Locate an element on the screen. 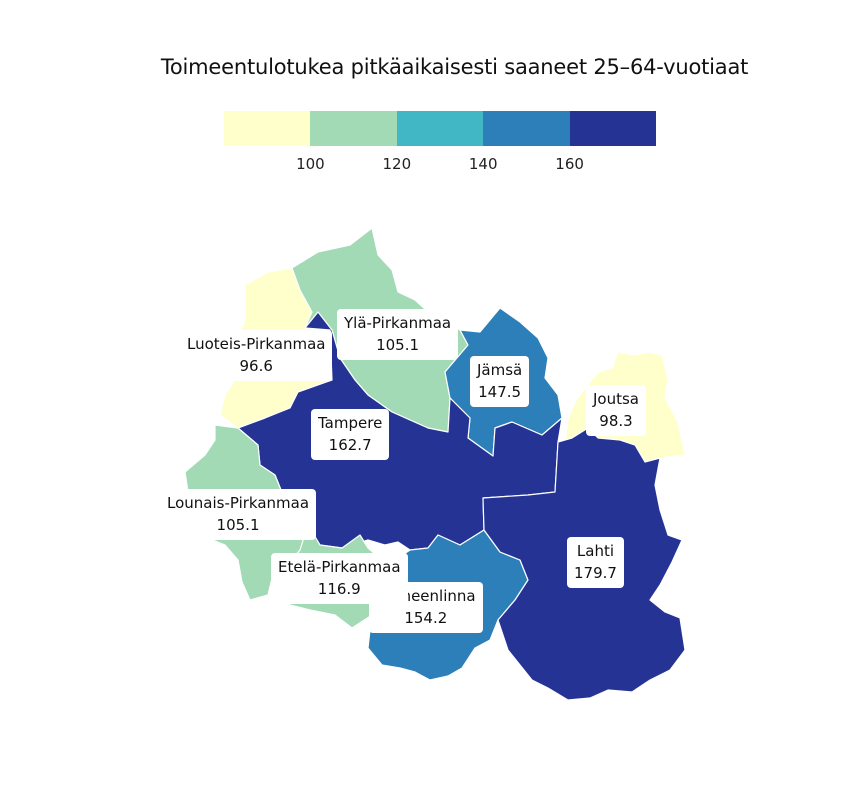 This screenshot has width=864, height=792. legend-tick-label: 160 is located at coordinates (569, 164).